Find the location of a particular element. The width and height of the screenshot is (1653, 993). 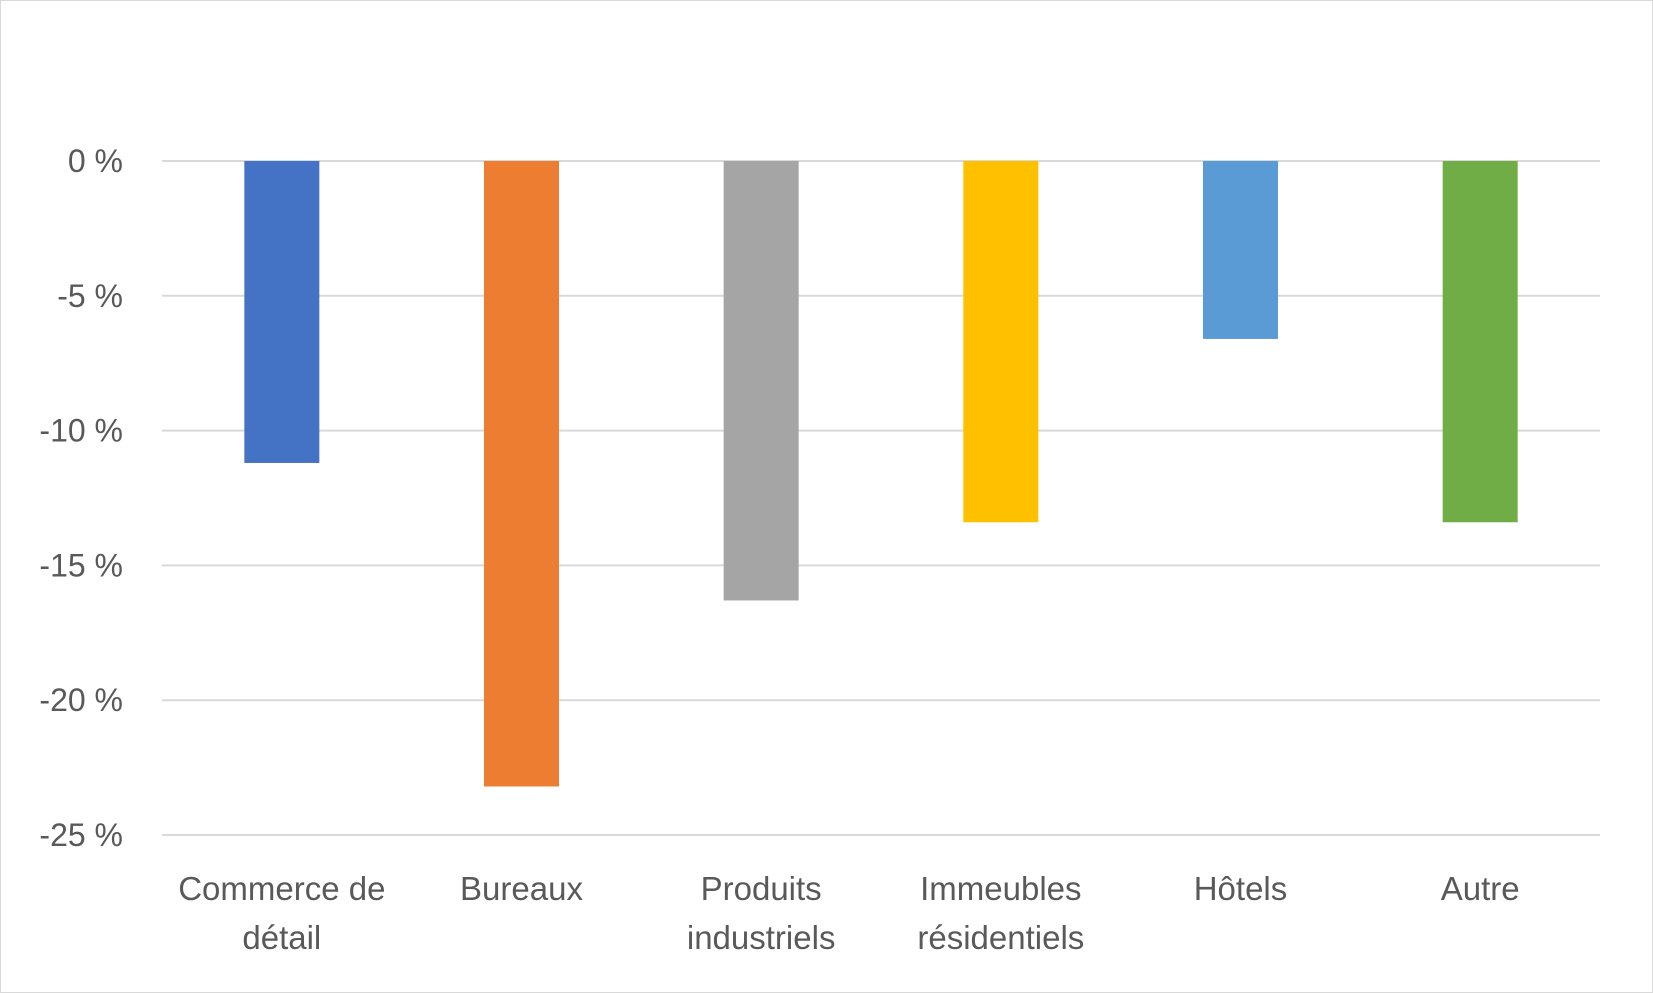

y-tick-label: -20 % is located at coordinates (81, 700).